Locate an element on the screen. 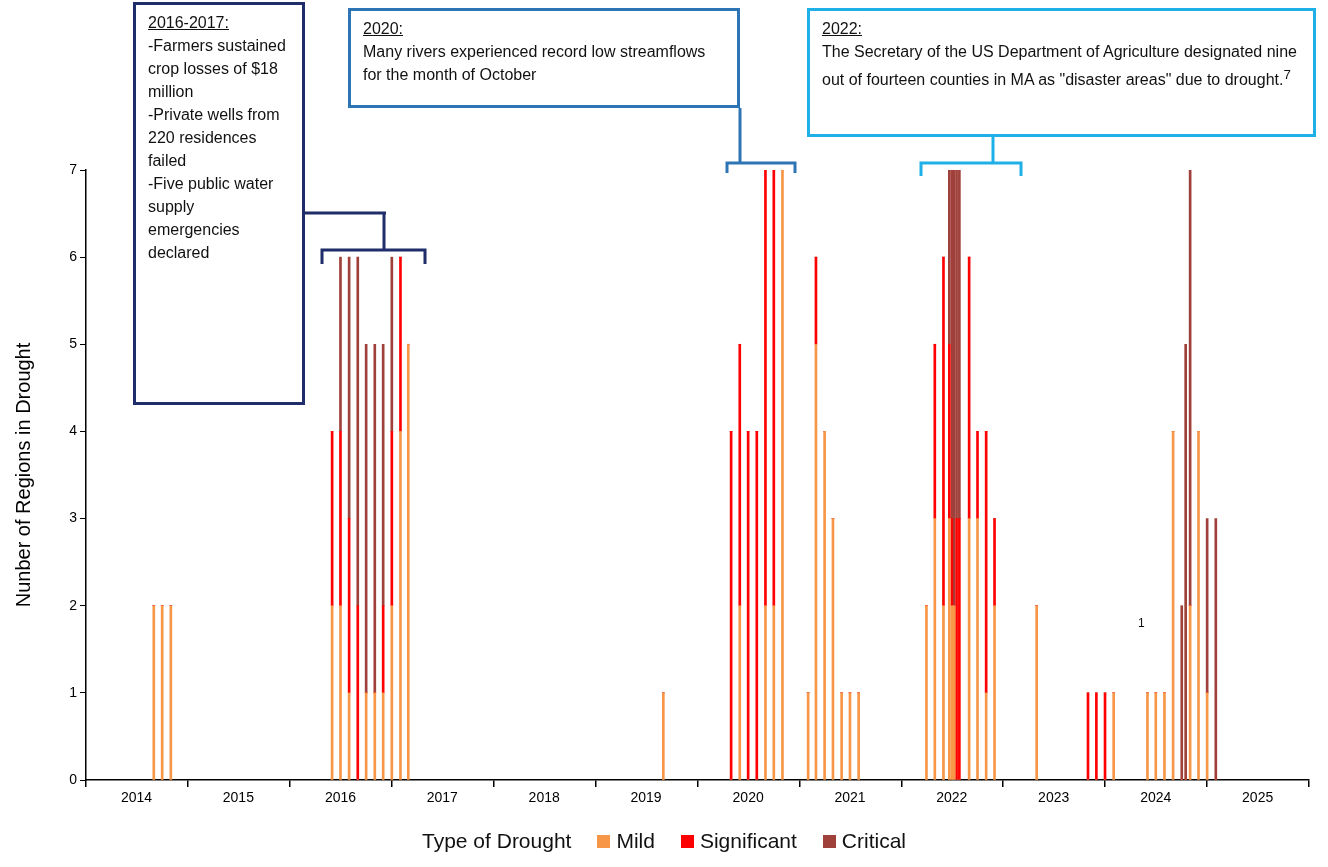 The height and width of the screenshot is (867, 1328). text: 2016-2017: -Farmers sustained crop losses of $18 million -Private wells from 220 residences failed -Five public water supply emergencies declared is located at coordinates (217, 137).